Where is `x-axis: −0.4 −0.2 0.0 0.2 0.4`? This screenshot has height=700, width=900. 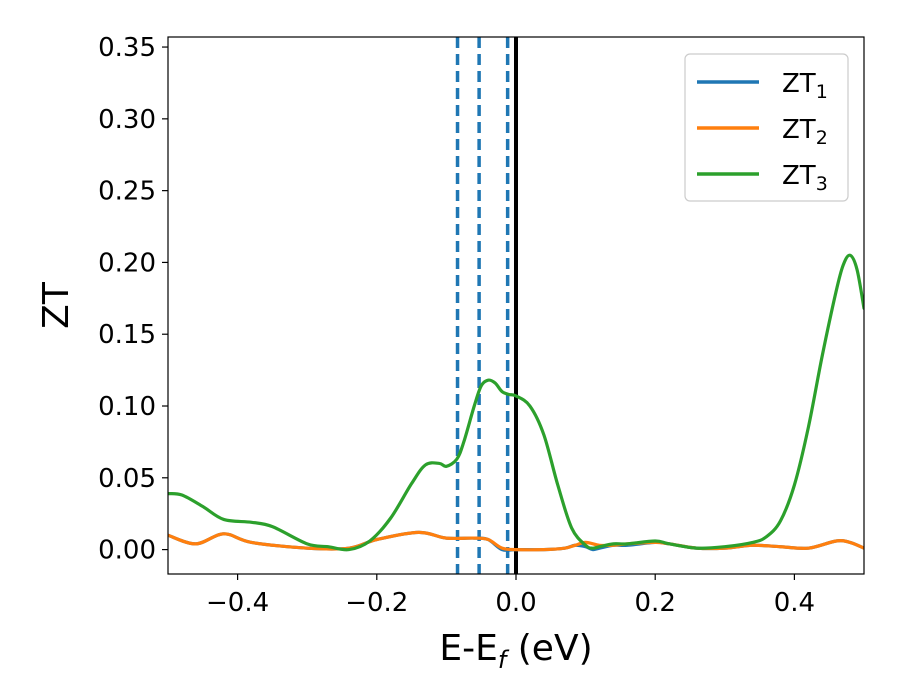
x-axis: −0.4 −0.2 0.0 0.2 0.4 is located at coordinates (510, 596).